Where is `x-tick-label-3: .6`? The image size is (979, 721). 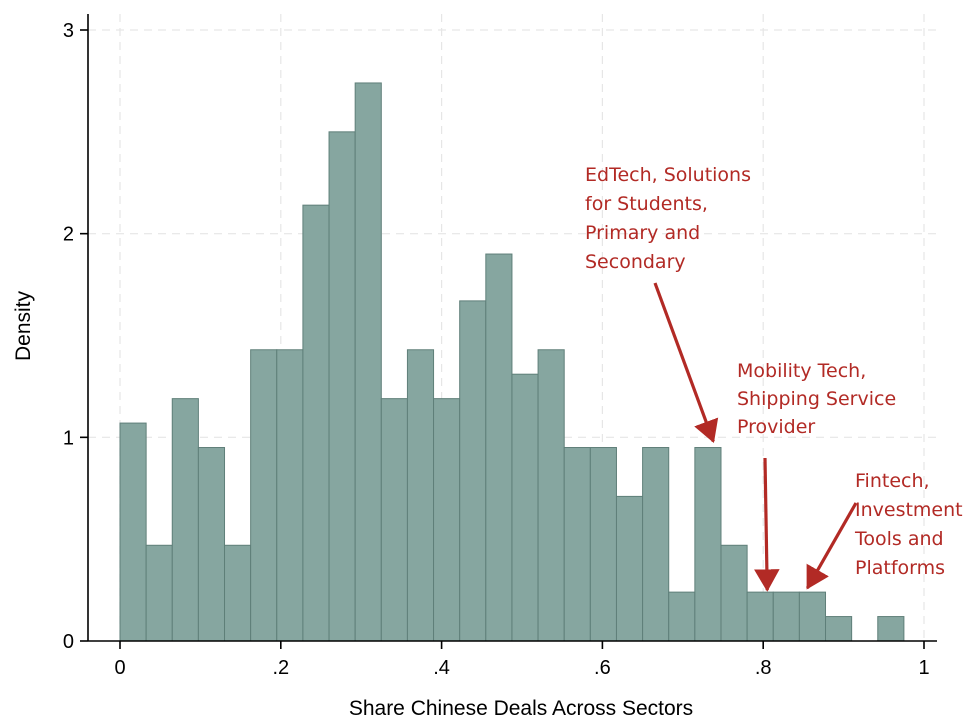 x-tick-label-3: .6 is located at coordinates (602, 668).